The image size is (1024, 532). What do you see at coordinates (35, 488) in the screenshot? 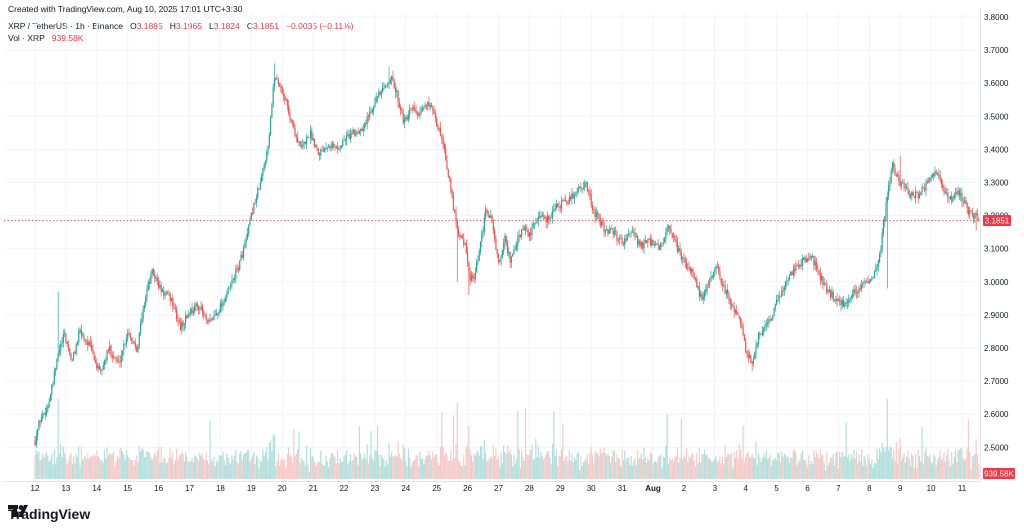
I see `time-tick-label: 12` at bounding box center [35, 488].